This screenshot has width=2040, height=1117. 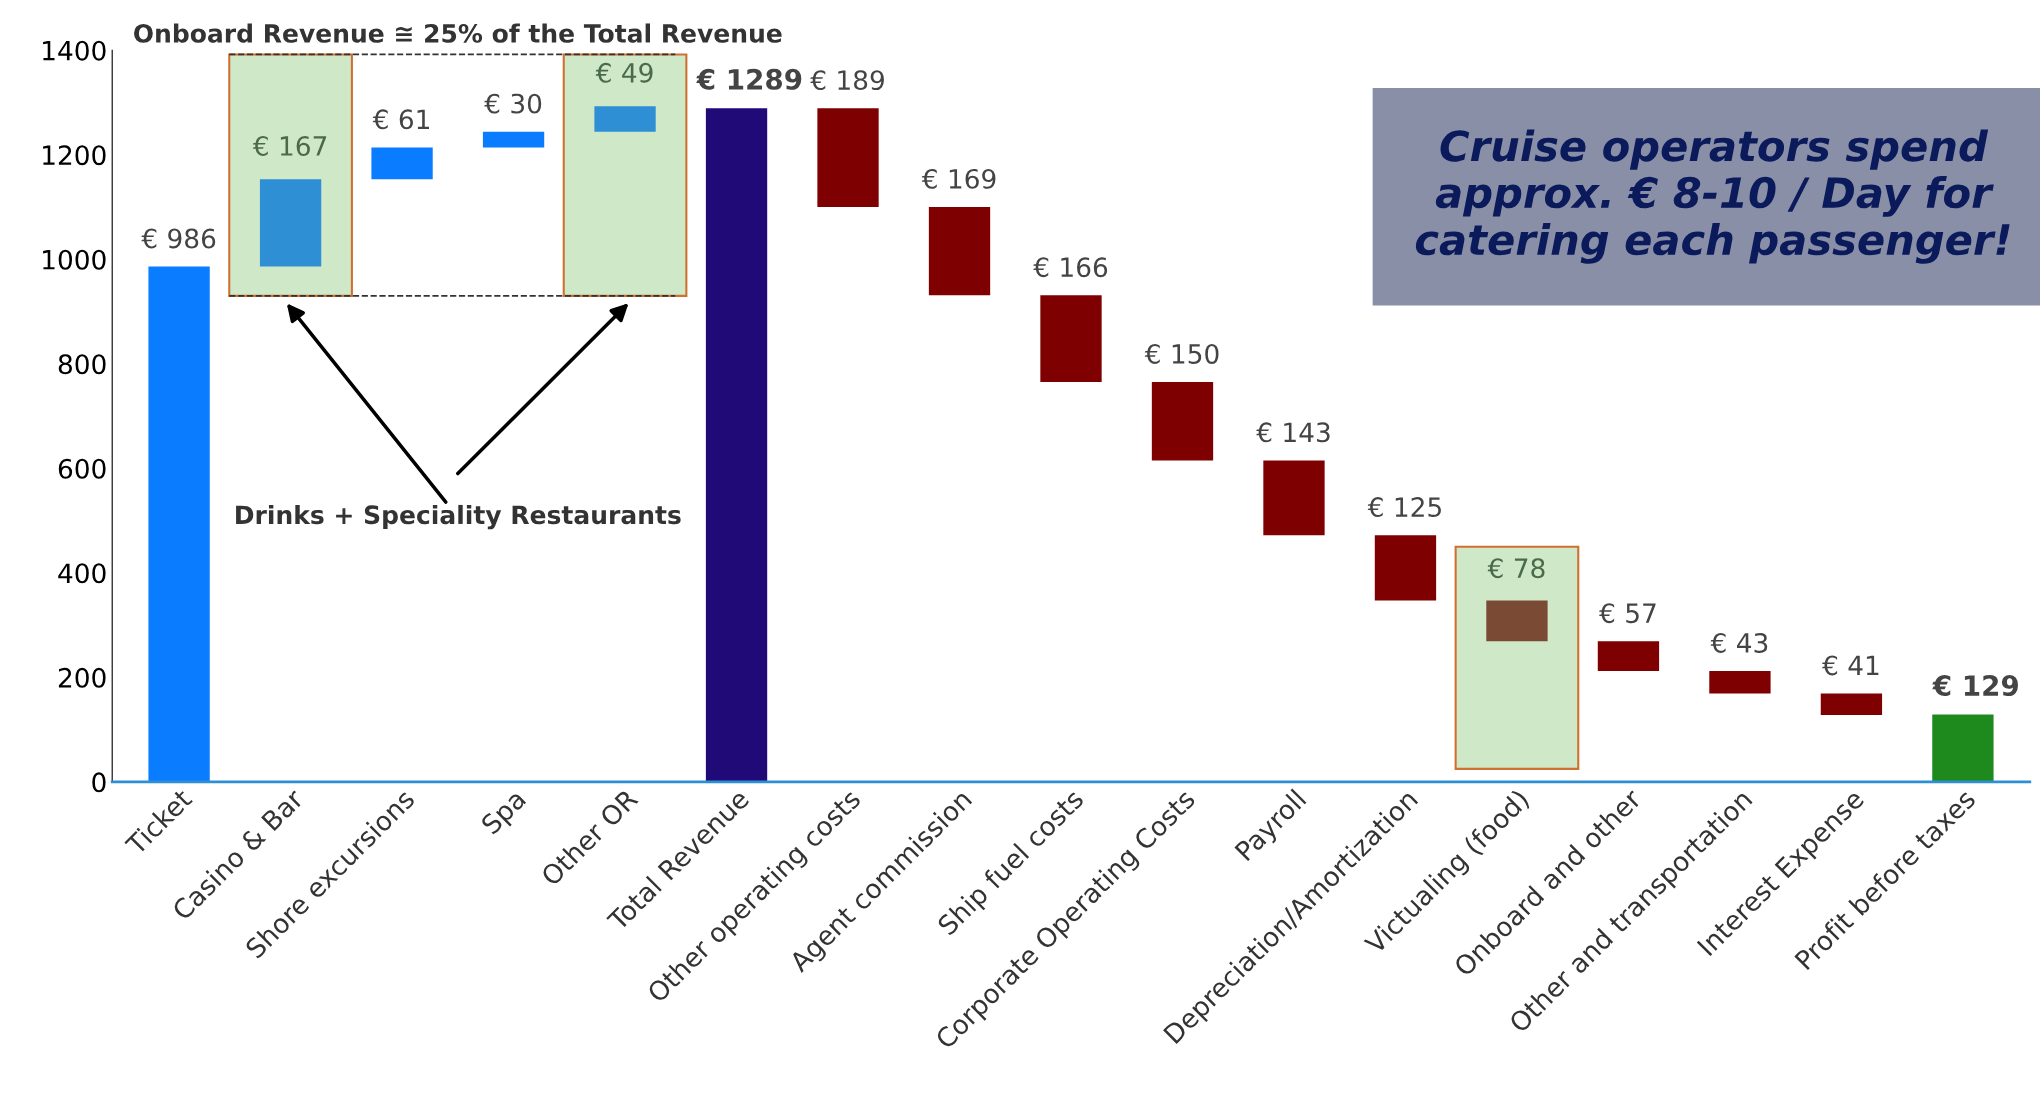 What do you see at coordinates (82, 573) in the screenshot?
I see `y-tick-label: 400` at bounding box center [82, 573].